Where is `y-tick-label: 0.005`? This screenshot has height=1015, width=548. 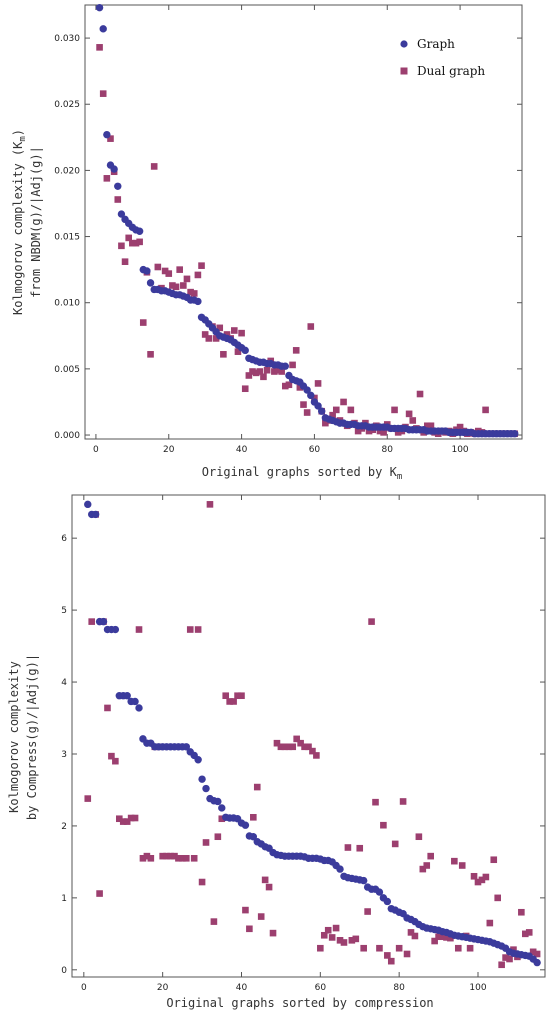 y-tick-label: 0.005 is located at coordinates (67, 370).